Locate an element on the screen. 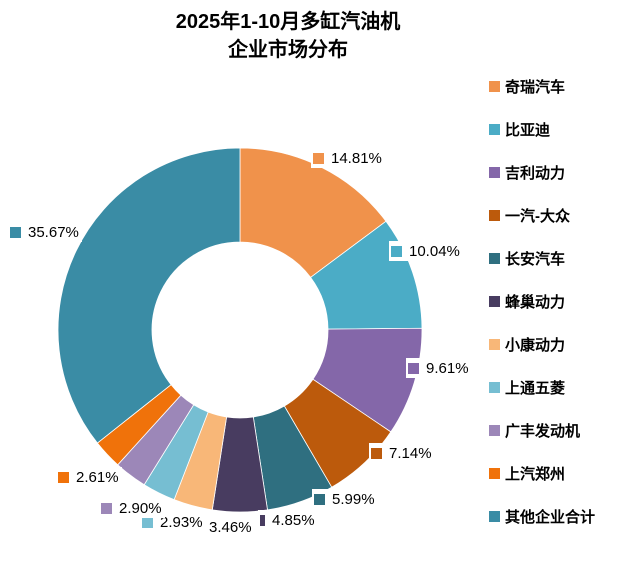 Image resolution: width=639 pixels, height=567 pixels. legend-item: 广丰发动机 is located at coordinates (542, 430).